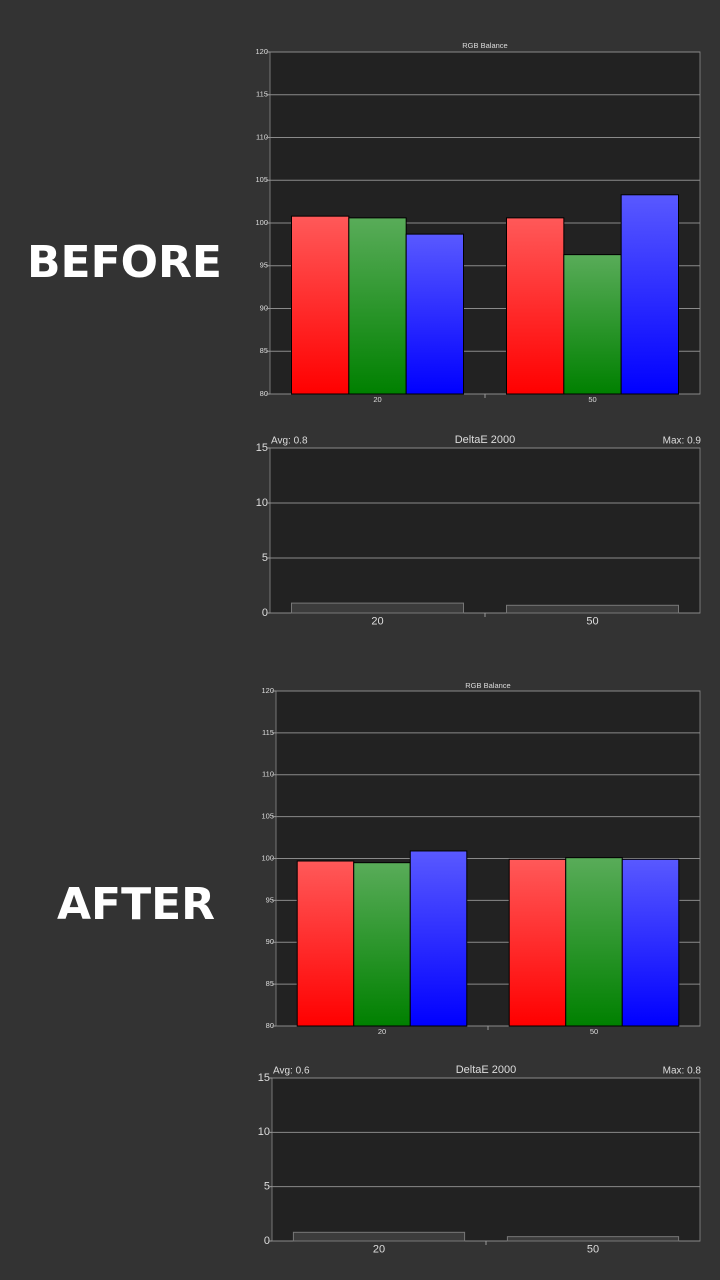 This screenshot has height=1280, width=720. I want to click on max-label: Max: 0.8, so click(682, 1071).